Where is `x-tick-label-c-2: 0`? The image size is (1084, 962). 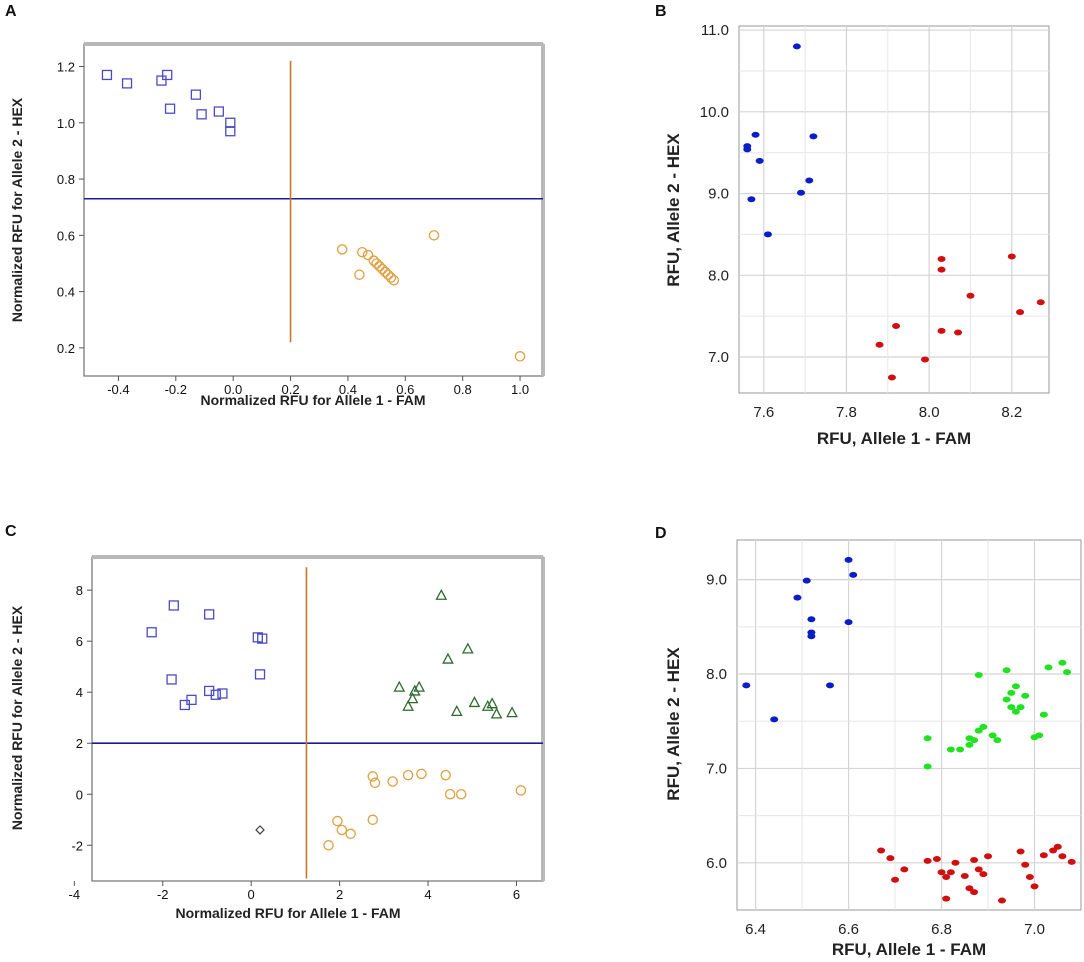
x-tick-label-c-2: 0 is located at coordinates (251, 894).